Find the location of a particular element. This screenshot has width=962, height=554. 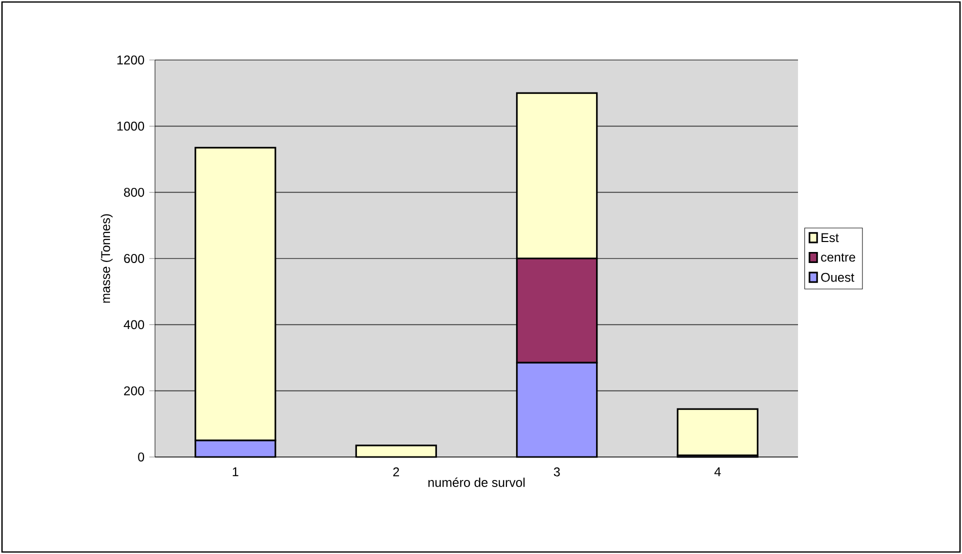

y-tick-label: 600 is located at coordinates (134, 258).